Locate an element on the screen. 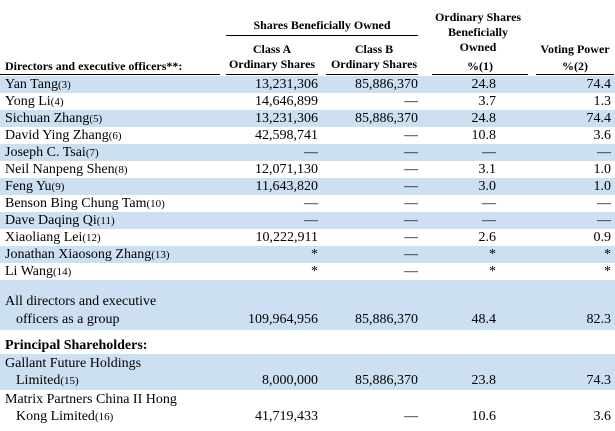 The height and width of the screenshot is (431, 615). class-a-value: 12,071,130 is located at coordinates (286, 169).